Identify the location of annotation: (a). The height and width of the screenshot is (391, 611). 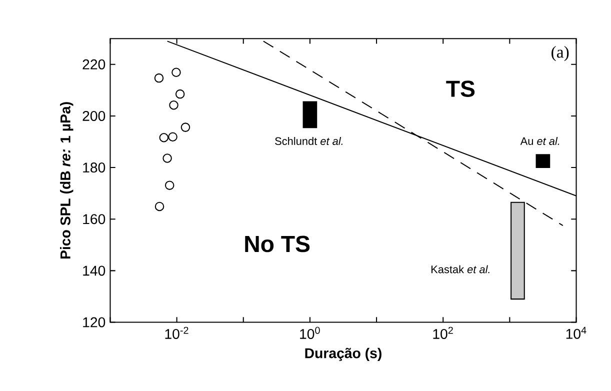
(560, 54).